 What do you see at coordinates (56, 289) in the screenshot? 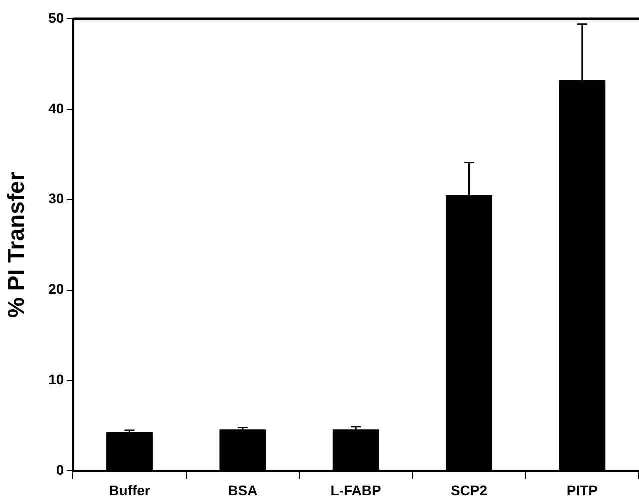
I see `y-tick-label: 20` at bounding box center [56, 289].